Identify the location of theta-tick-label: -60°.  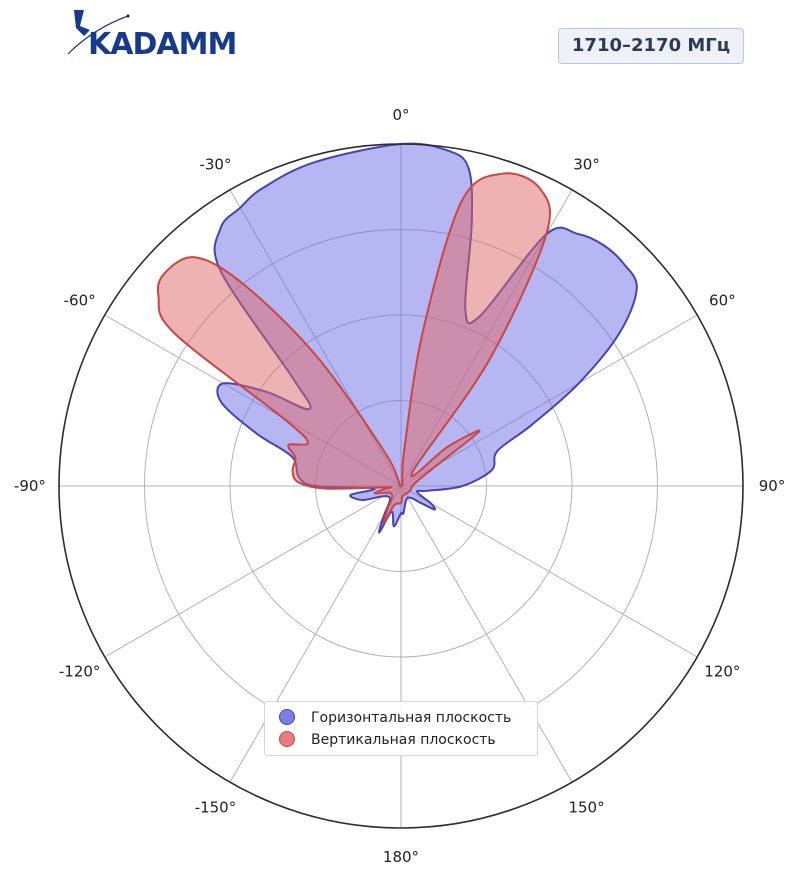
(80, 300).